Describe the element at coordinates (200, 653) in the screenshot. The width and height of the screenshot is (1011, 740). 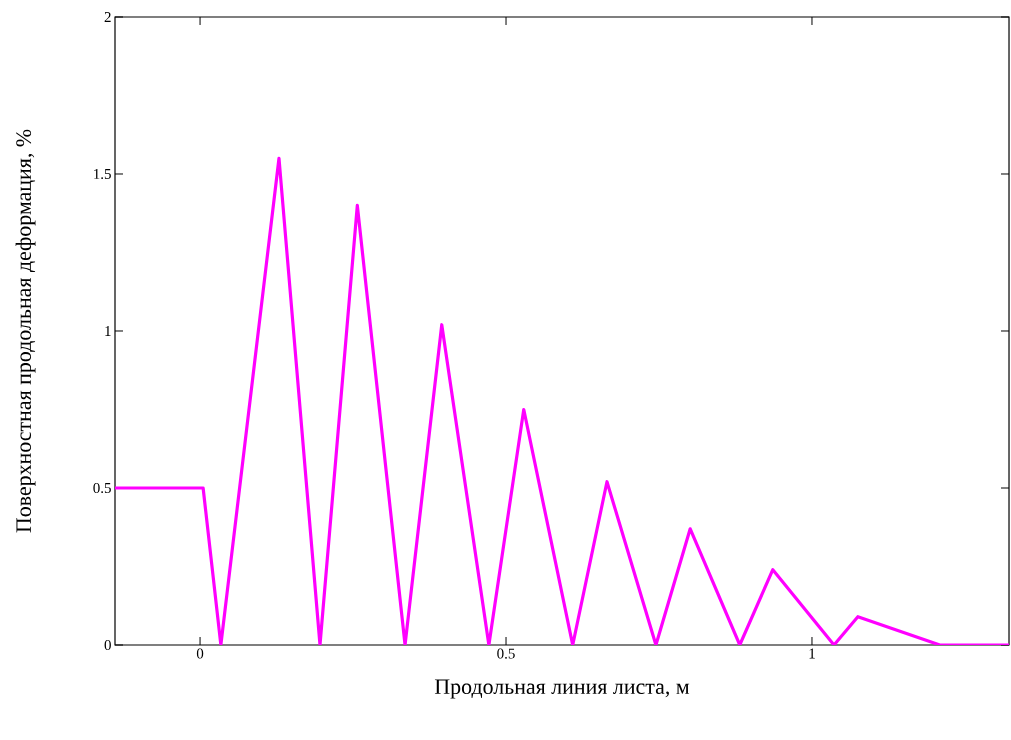
I see `x-tick-label: 0` at that location.